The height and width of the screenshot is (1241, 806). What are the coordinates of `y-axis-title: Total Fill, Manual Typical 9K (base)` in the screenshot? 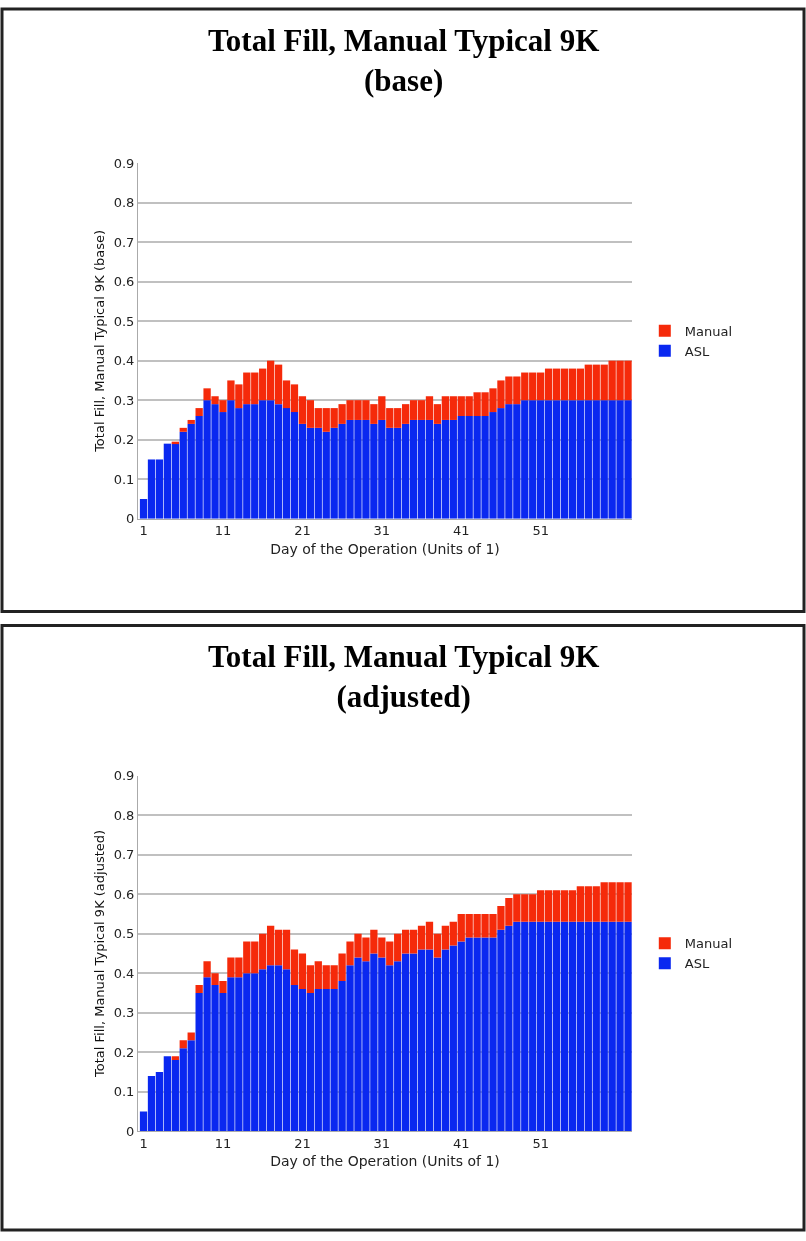 It's located at (99, 341).